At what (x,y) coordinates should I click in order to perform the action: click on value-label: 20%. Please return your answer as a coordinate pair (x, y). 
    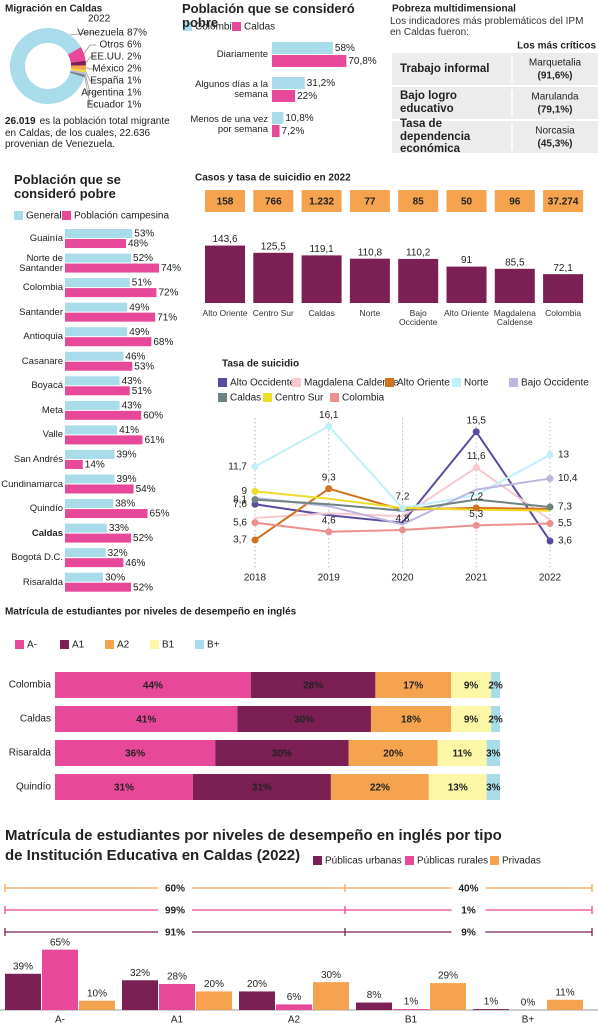
    Looking at the image, I should click on (257, 984).